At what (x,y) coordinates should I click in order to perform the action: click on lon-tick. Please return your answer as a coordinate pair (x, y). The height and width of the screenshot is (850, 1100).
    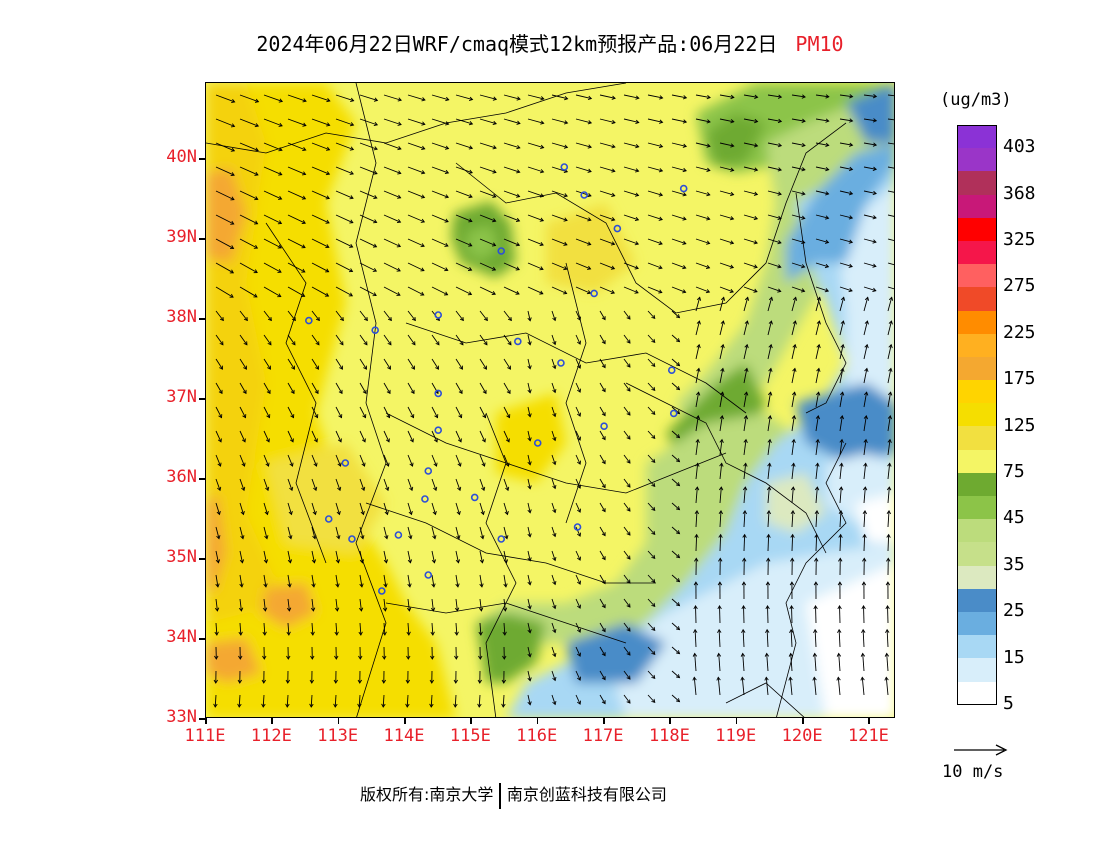
    Looking at the image, I should click on (206, 721).